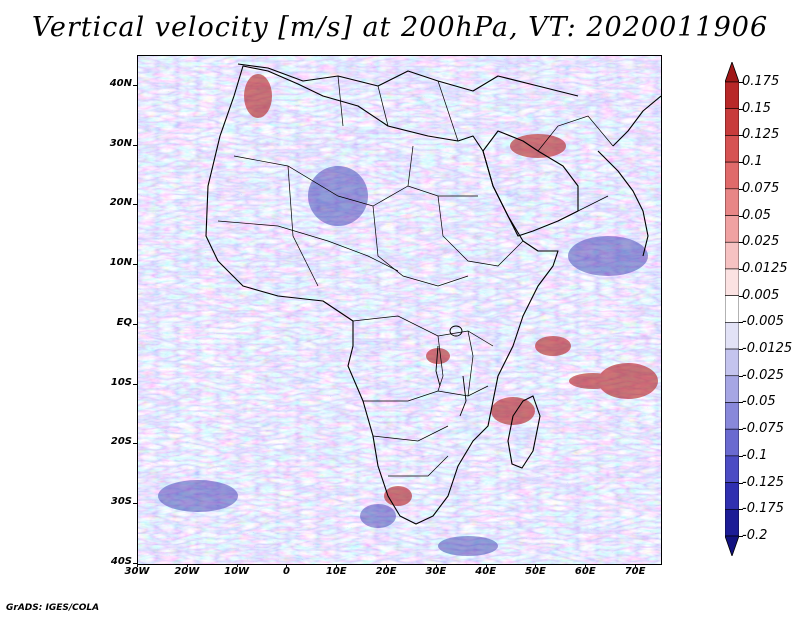 Image resolution: width=800 pixels, height=618 pixels. I want to click on colorbar-label: -0.005, so click(763, 322).